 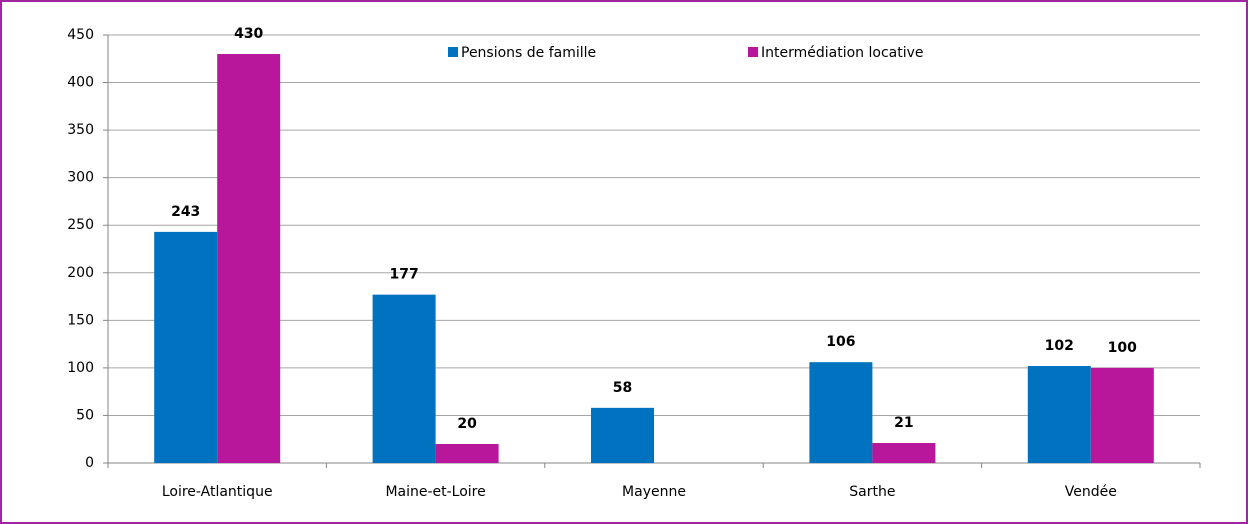 What do you see at coordinates (654, 492) in the screenshot?
I see `x-tick-label: Mayenne` at bounding box center [654, 492].